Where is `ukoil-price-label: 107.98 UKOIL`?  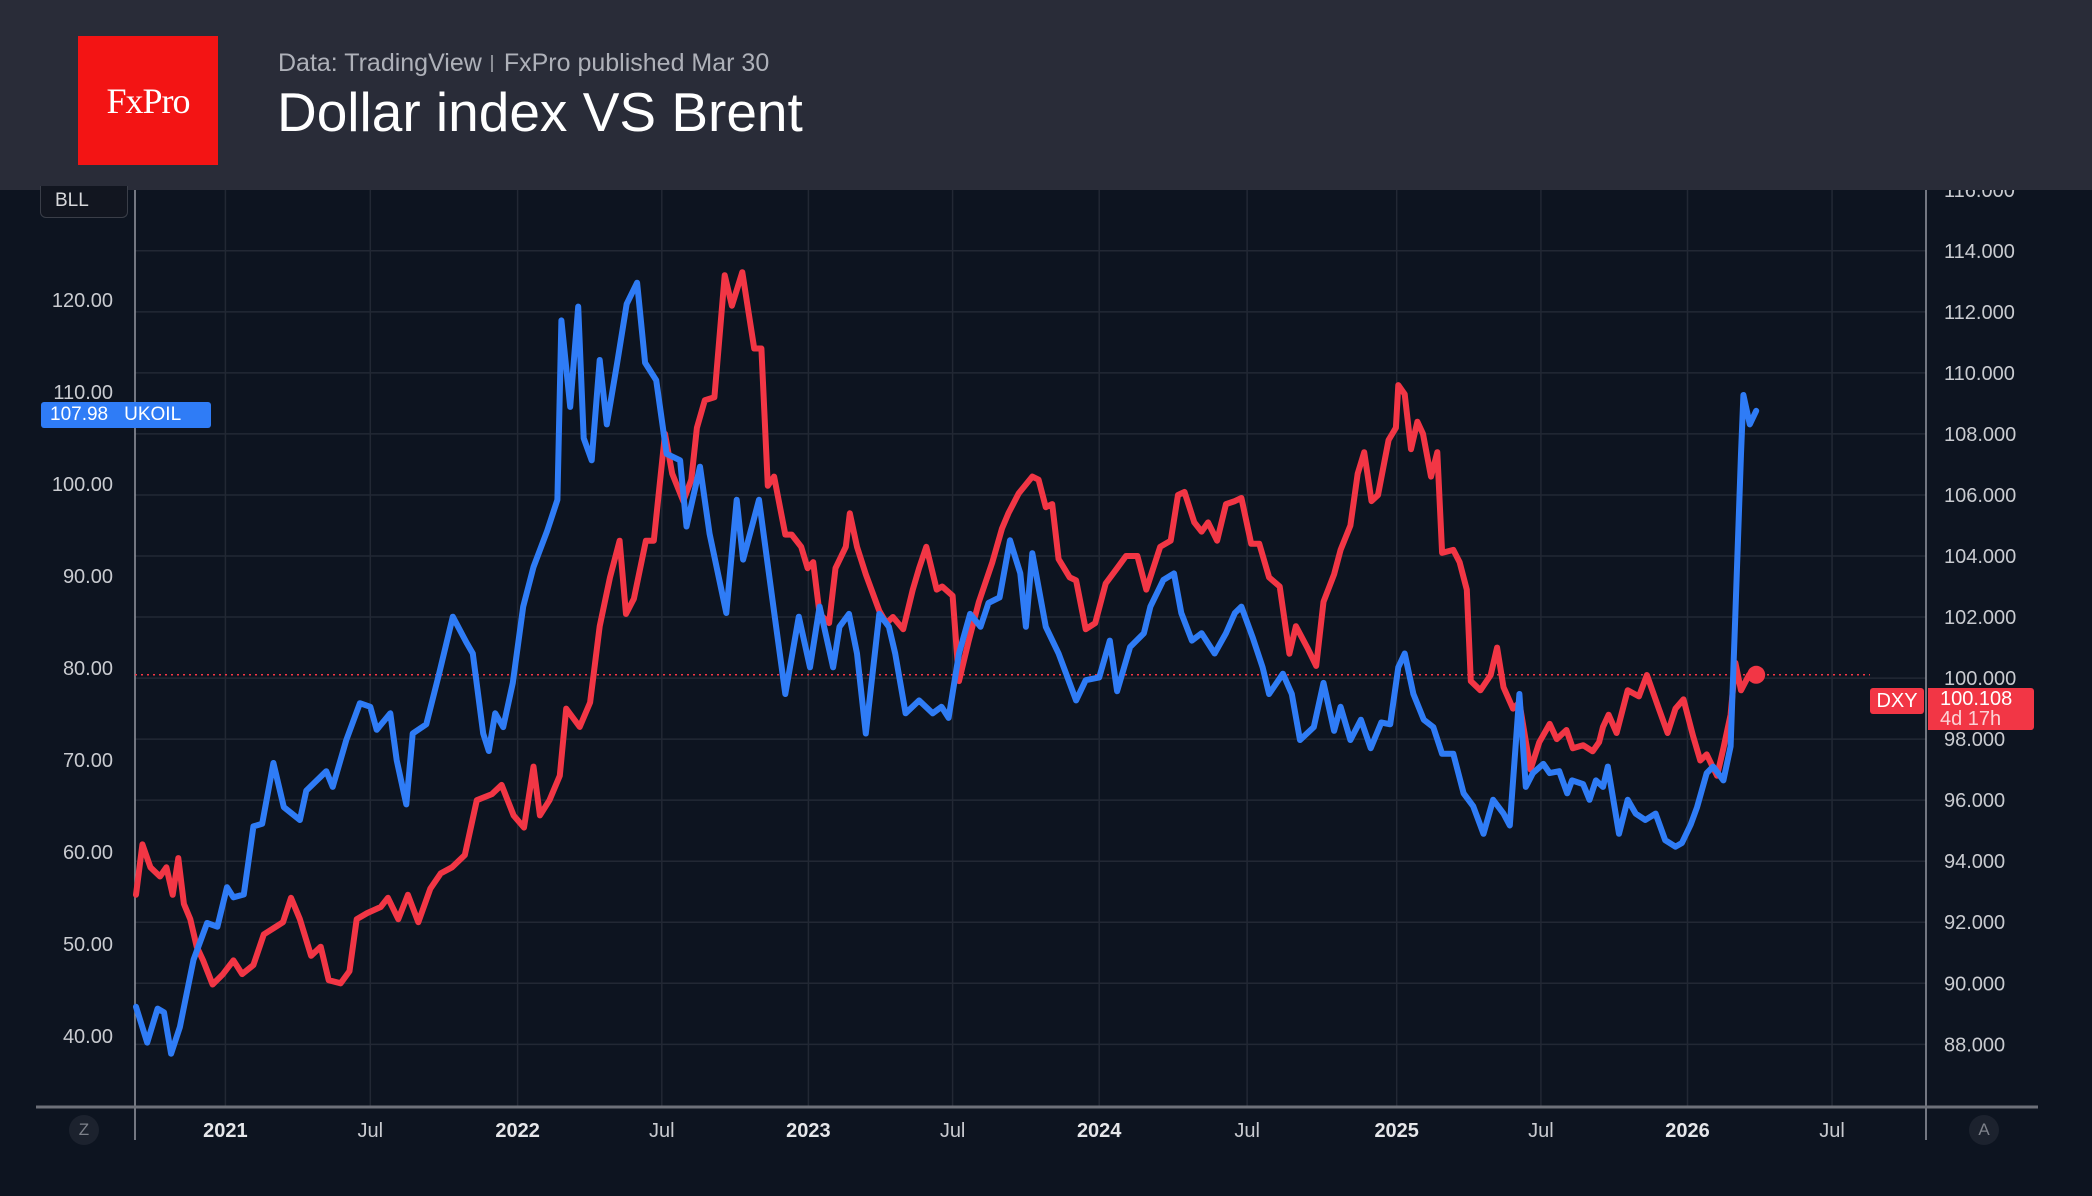 ukoil-price-label: 107.98 UKOIL is located at coordinates (126, 415).